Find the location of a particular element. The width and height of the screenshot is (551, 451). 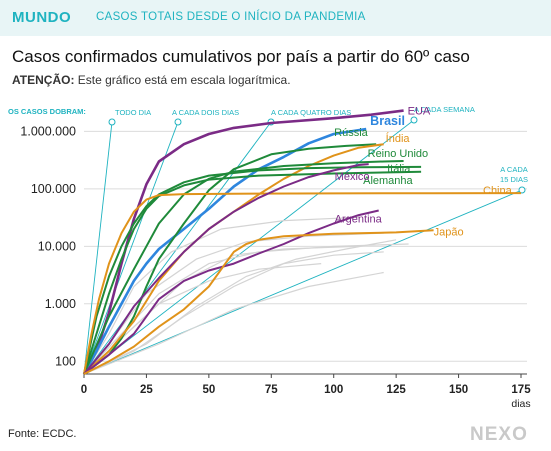

doubling-label: A CADA QUATRO DIAS is located at coordinates (311, 112).